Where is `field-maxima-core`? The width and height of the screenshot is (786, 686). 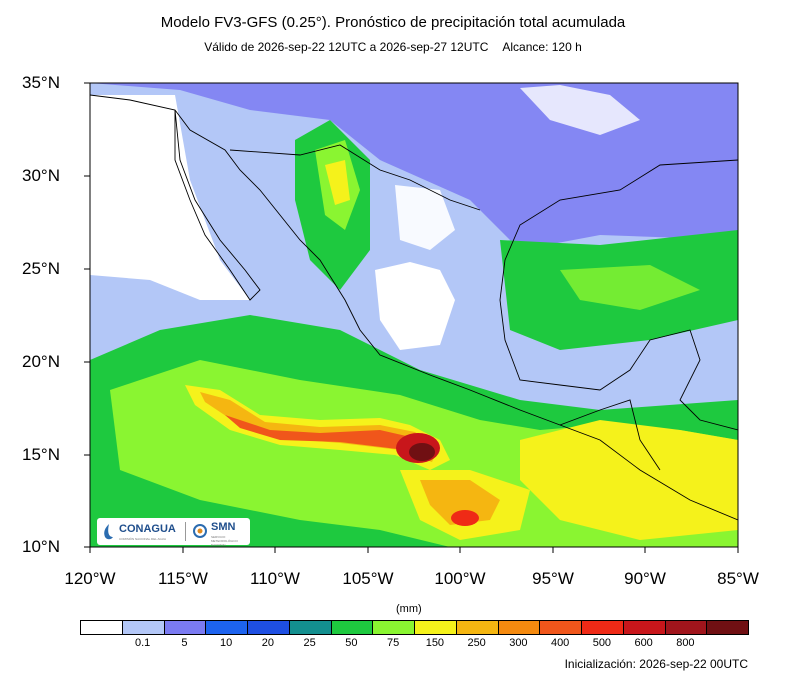 field-maxima-core is located at coordinates (422, 452).